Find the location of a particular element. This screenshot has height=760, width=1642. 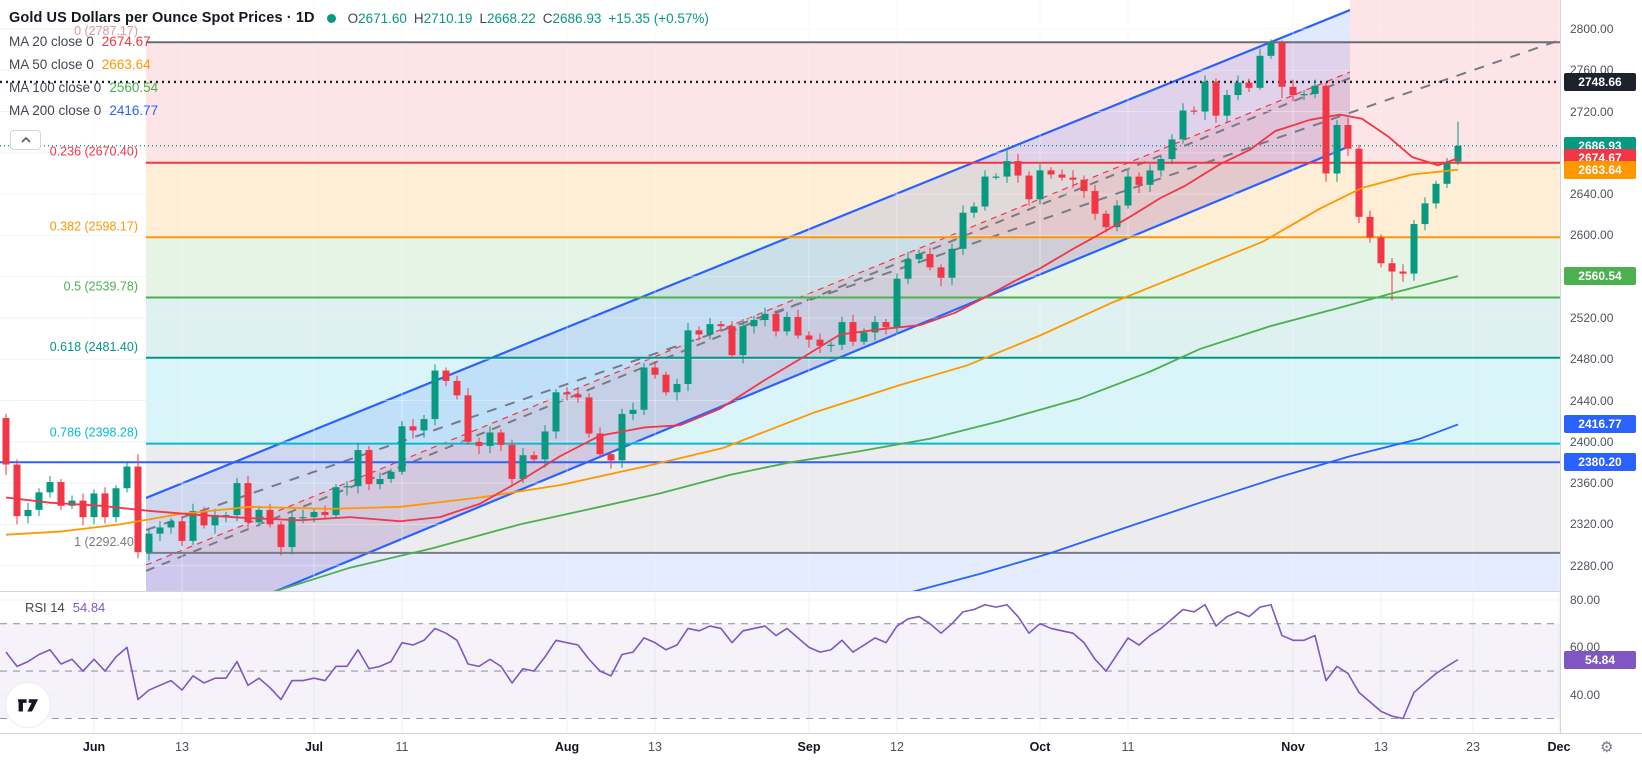

fib-label: 0.382 (2598.17) is located at coordinates (94, 226).